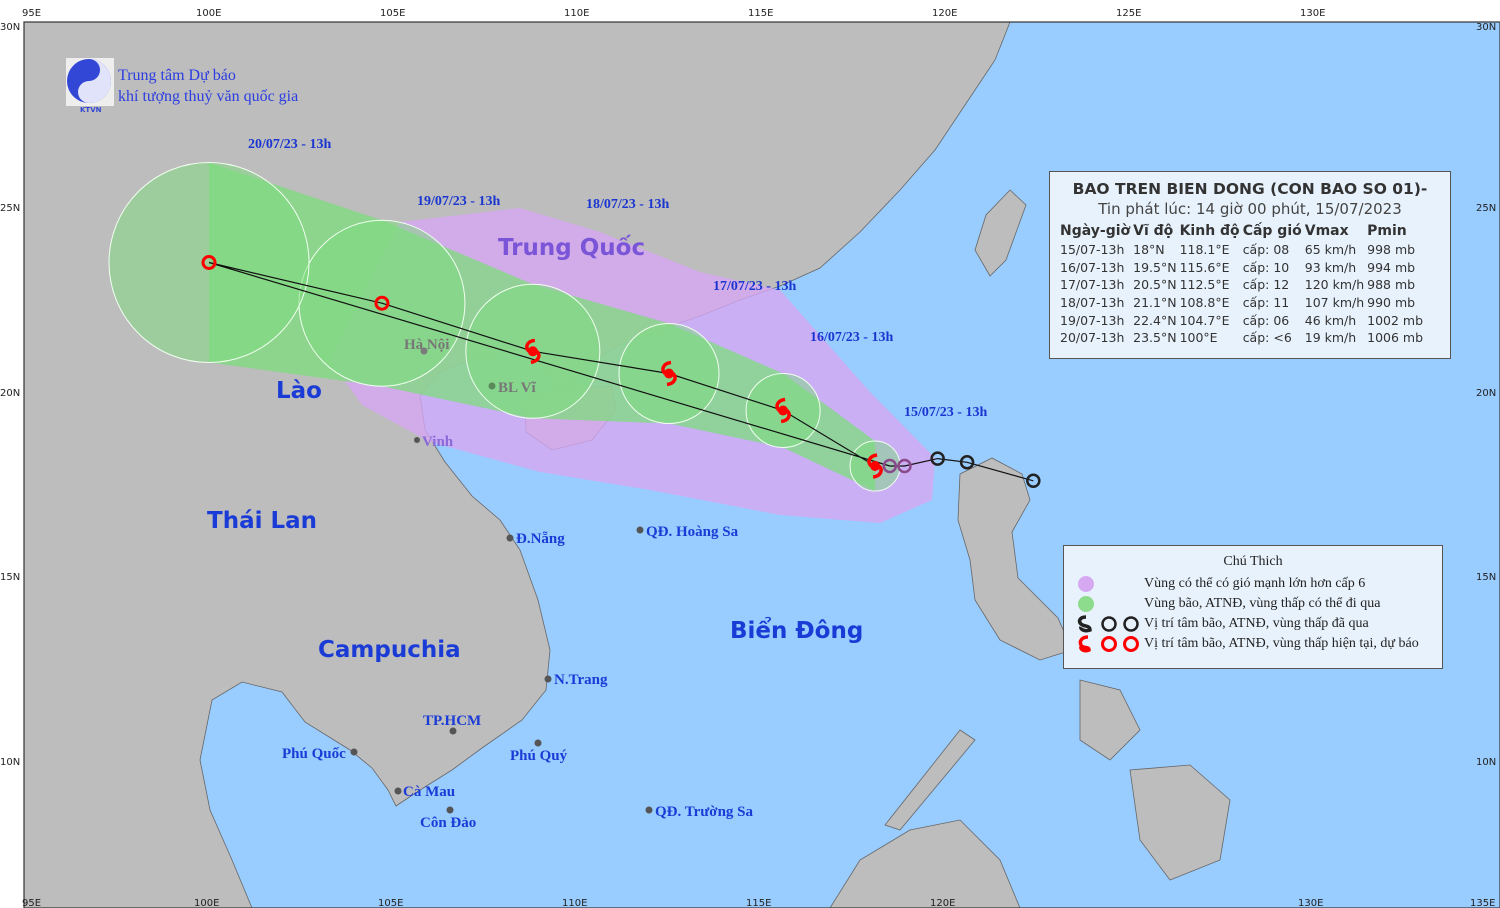 The image size is (1500, 908). Describe the element at coordinates (1155, 267) in the screenshot. I see `table-cell: 19.5°N` at that location.